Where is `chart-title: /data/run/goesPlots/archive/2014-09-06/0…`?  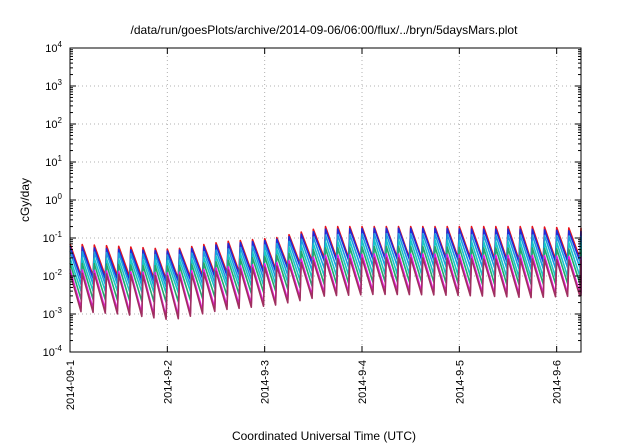
chart-title: /data/run/goesPlots/archive/2014-09-06/0… is located at coordinates (325, 30).